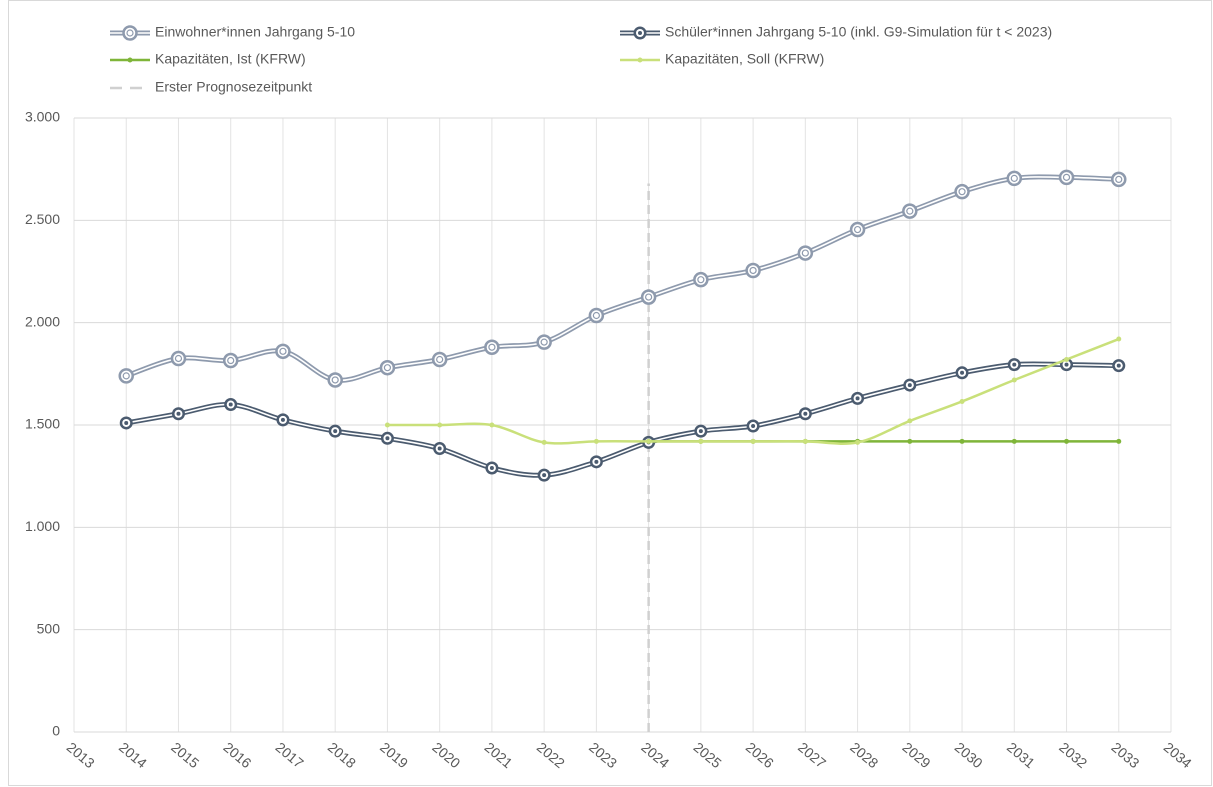 The height and width of the screenshot is (787, 1213). What do you see at coordinates (42, 424) in the screenshot?
I see `y-tick-label: 1.500` at bounding box center [42, 424].